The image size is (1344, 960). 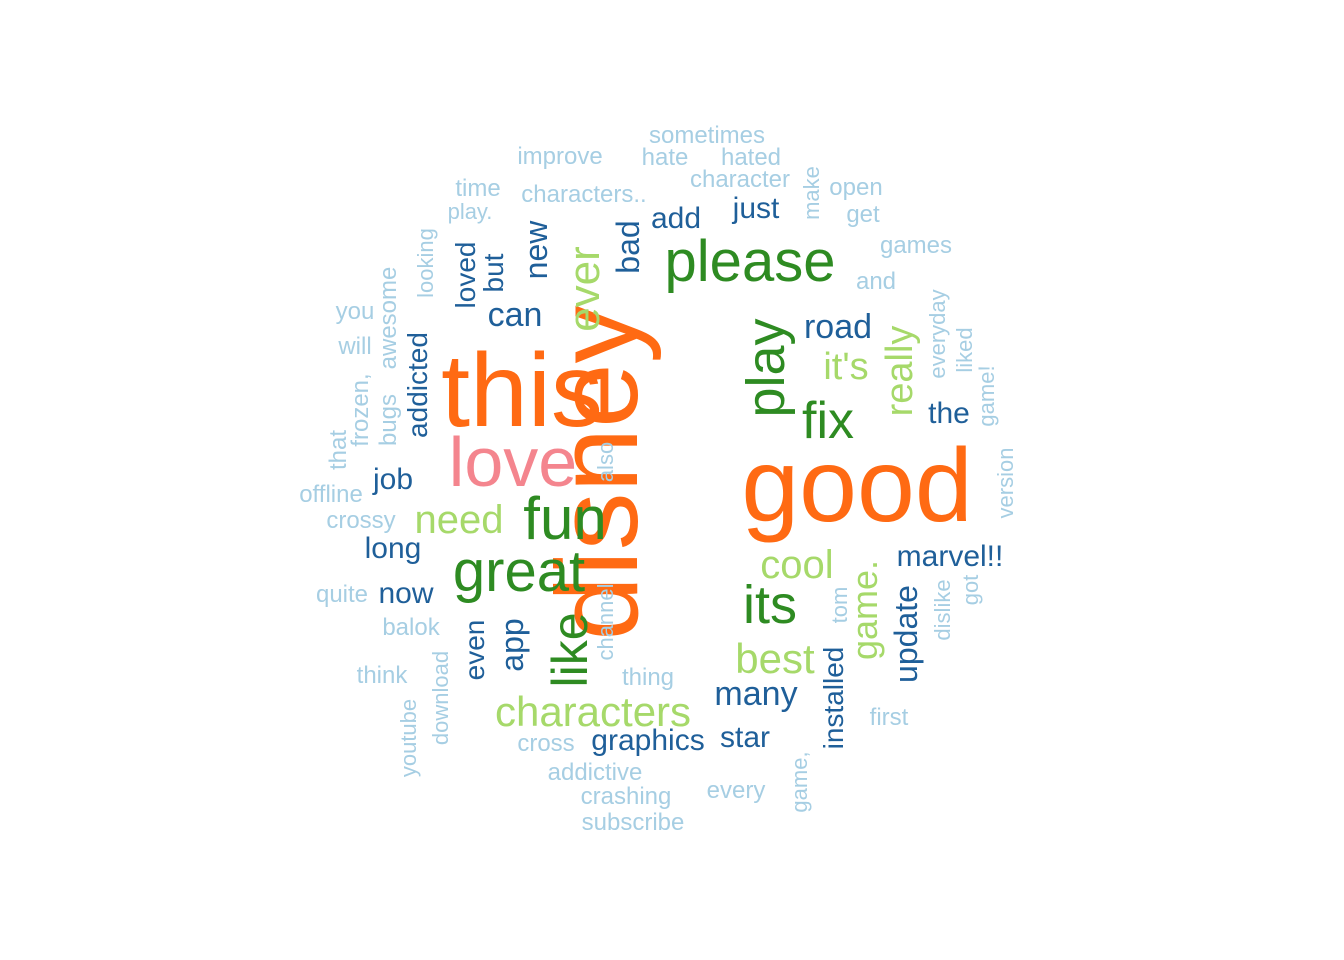 What do you see at coordinates (950, 556) in the screenshot?
I see `word-marvel: marvel!!` at bounding box center [950, 556].